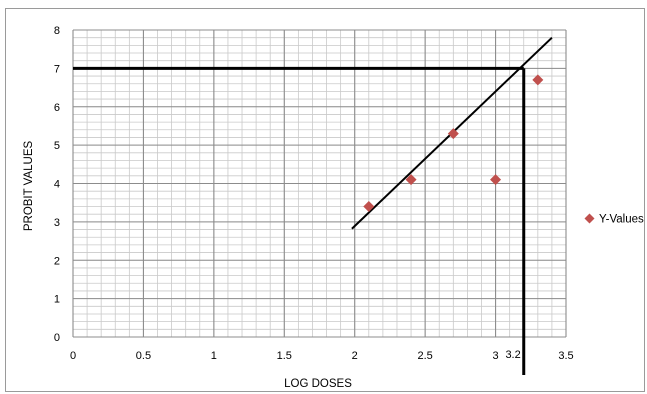  Describe the element at coordinates (57, 338) in the screenshot. I see `y-tick-label: 0` at that location.